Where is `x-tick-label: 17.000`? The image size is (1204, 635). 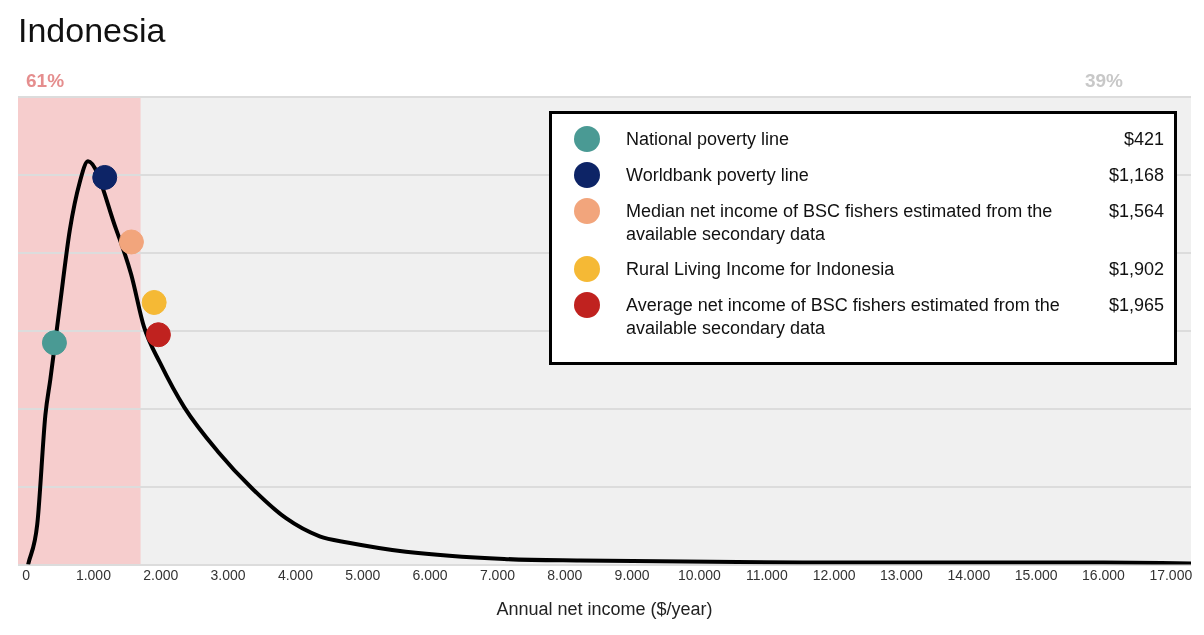
x-tick-label: 17.000 is located at coordinates (1171, 574).